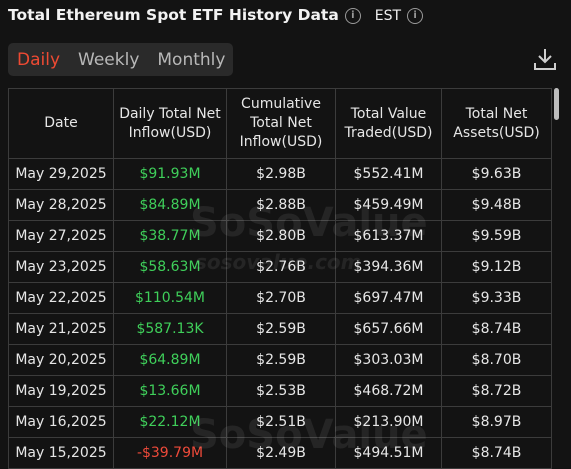  I want to click on table-cell: $8.70B, so click(496, 360).